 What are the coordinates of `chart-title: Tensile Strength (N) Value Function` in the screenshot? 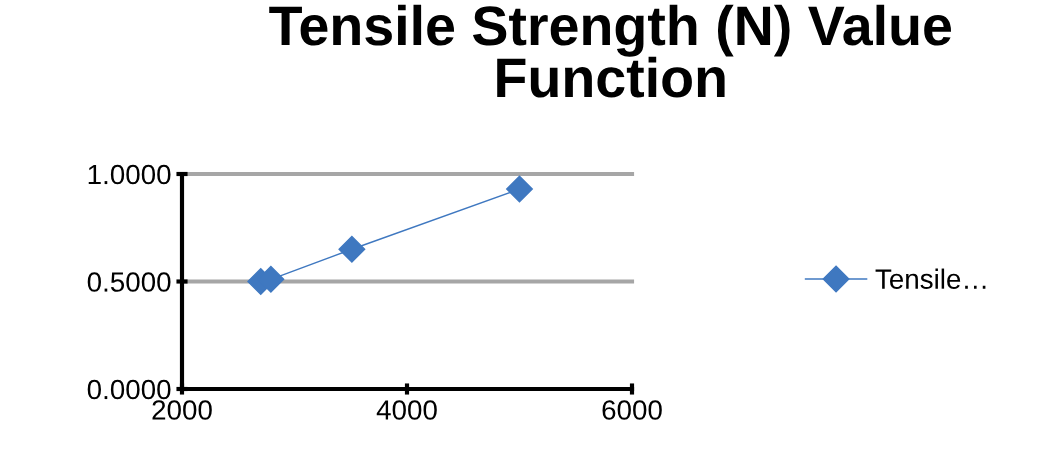 It's located at (610, 51).